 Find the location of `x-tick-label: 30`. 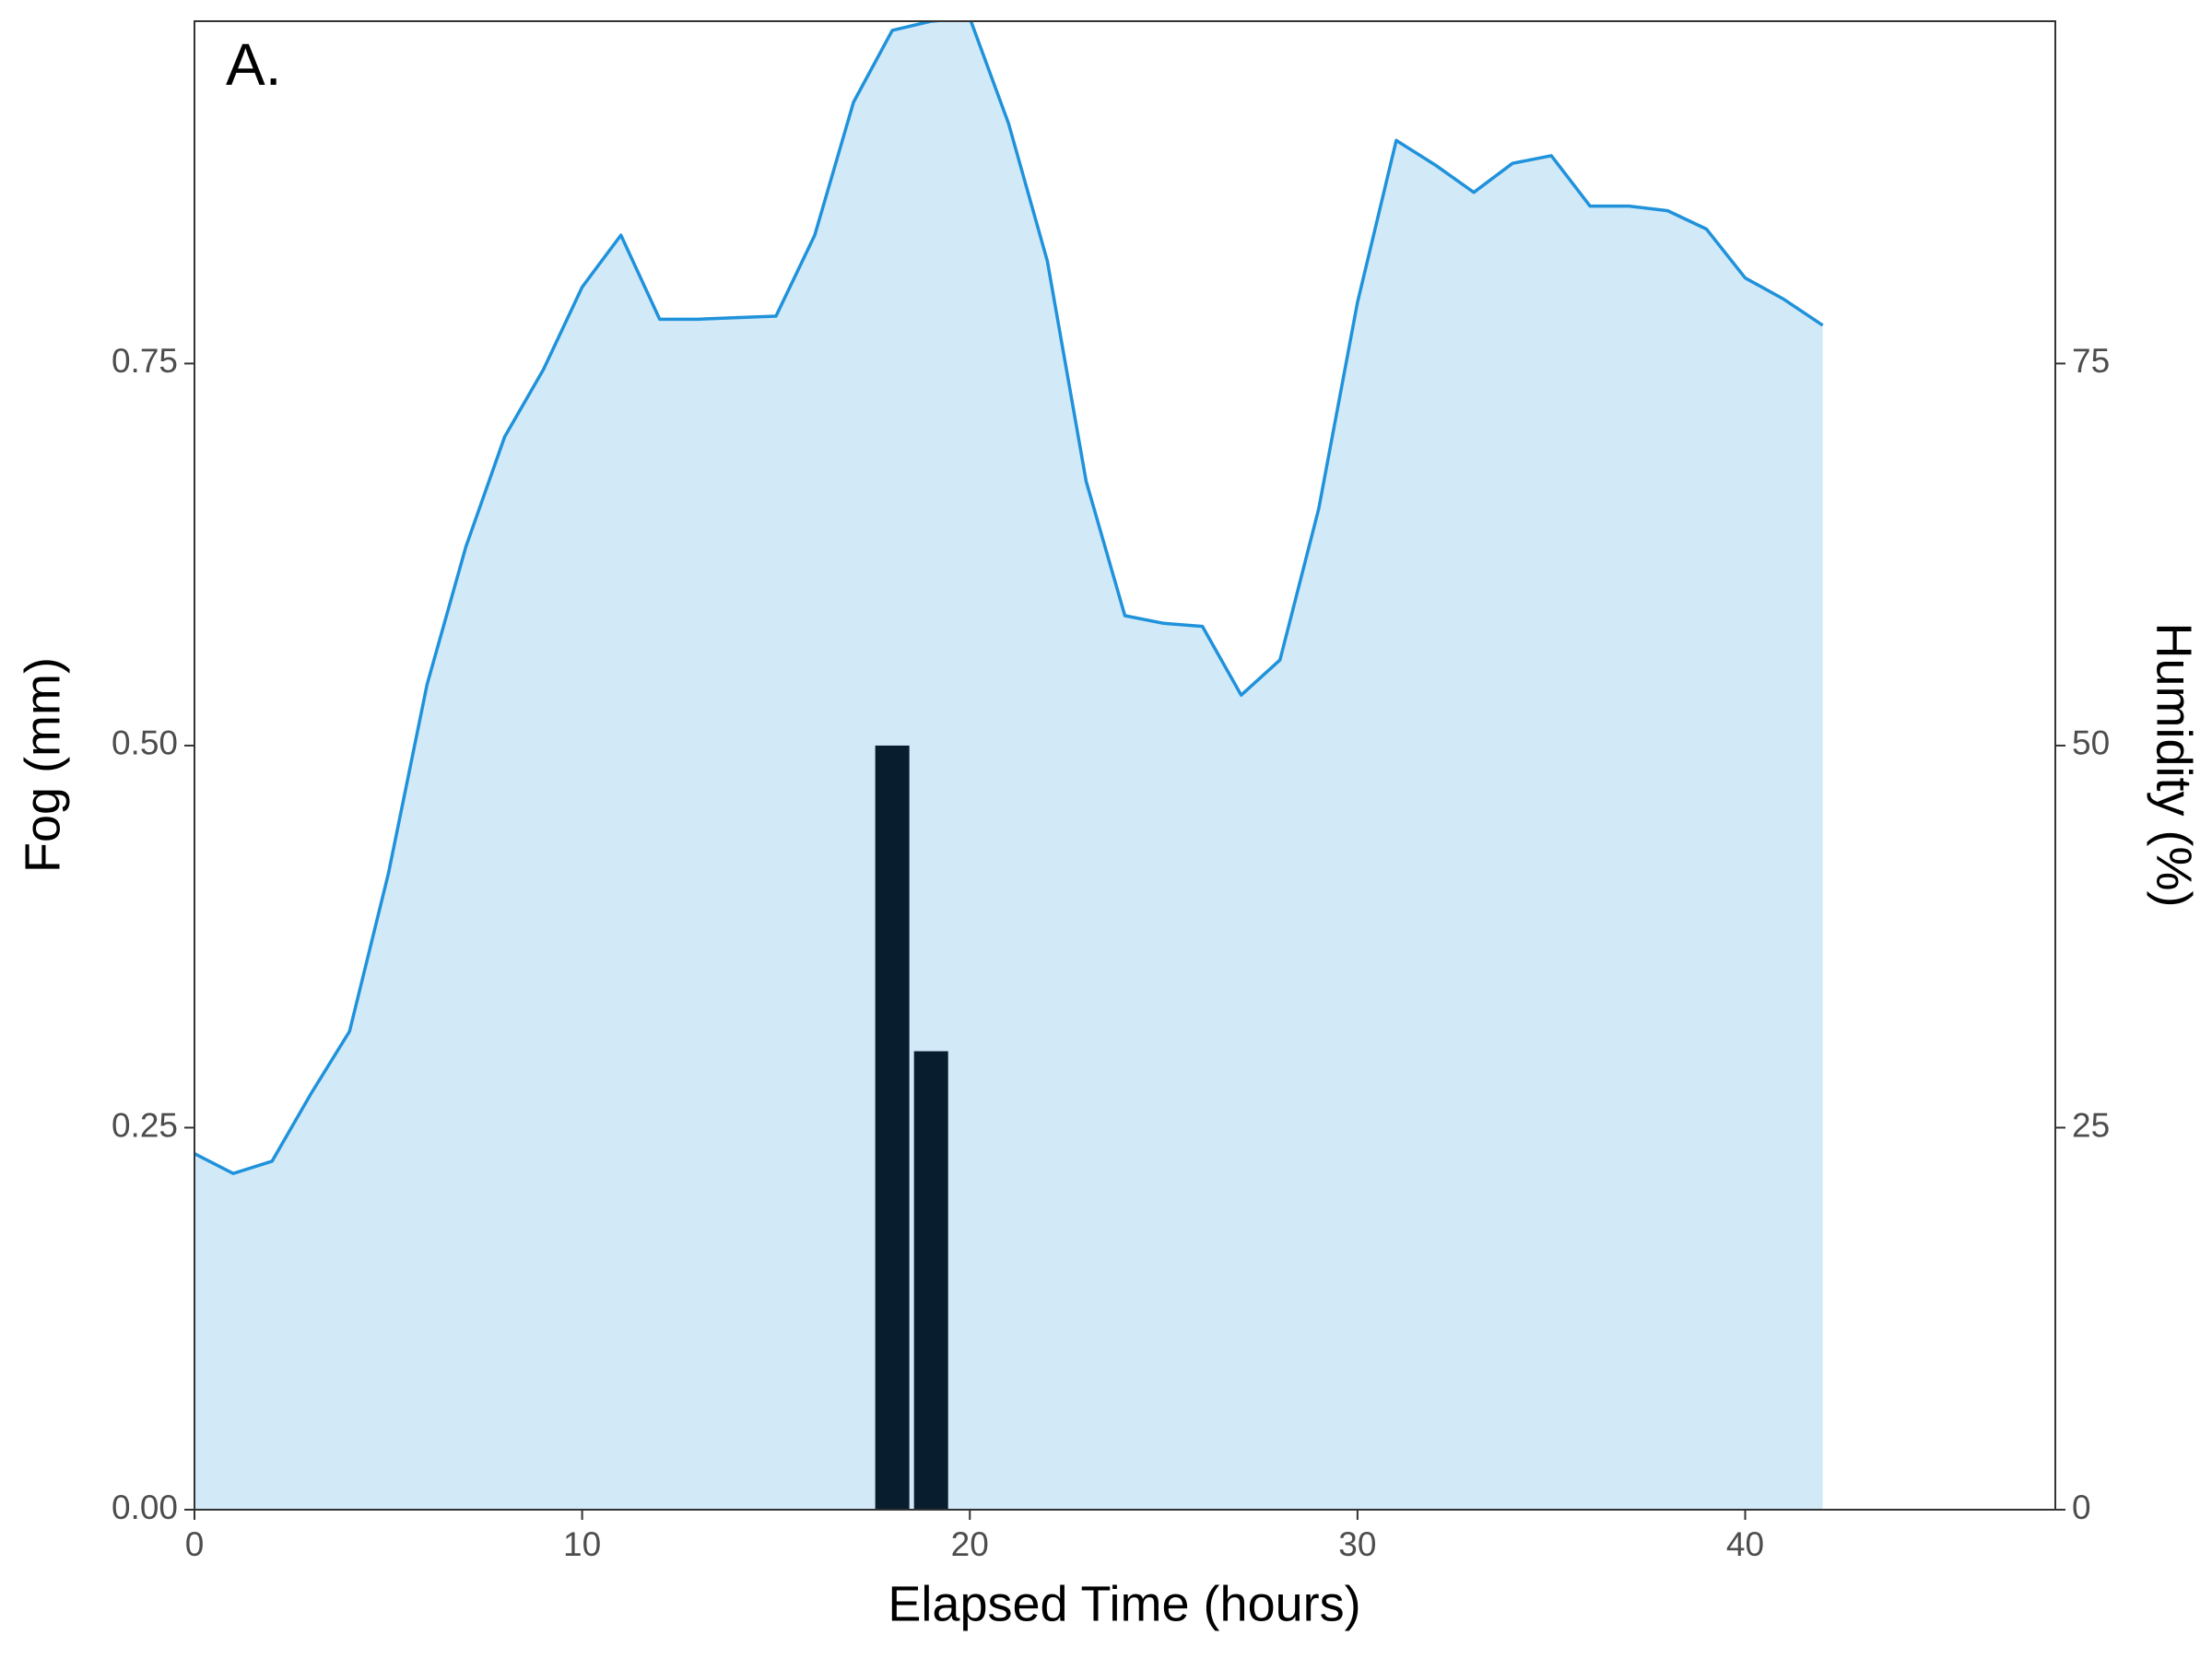

x-tick-label: 30 is located at coordinates (1357, 1544).